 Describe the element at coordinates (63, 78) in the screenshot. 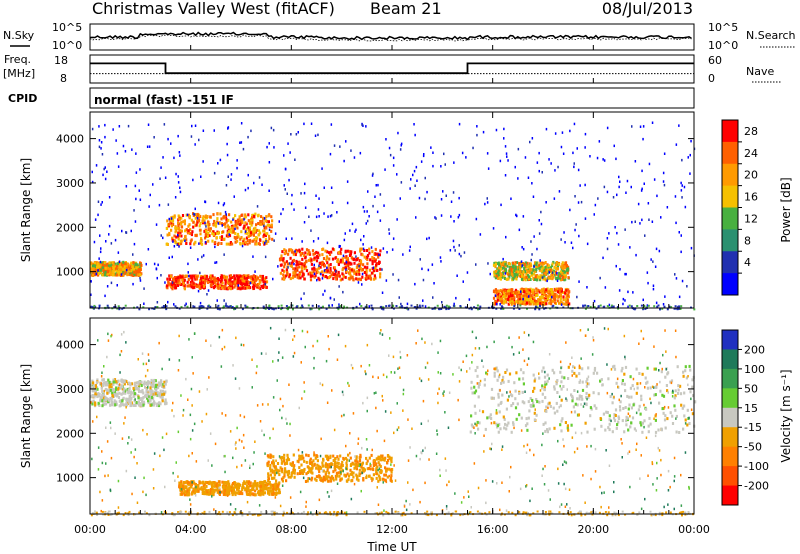

I see `freq-tick-bottom: 8` at that location.